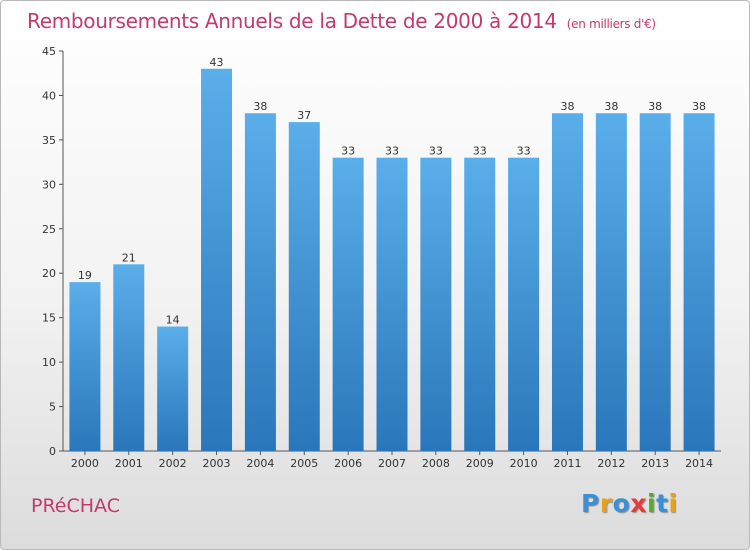 The width and height of the screenshot is (750, 550). What do you see at coordinates (304, 115) in the screenshot?
I see `data-label: 37` at bounding box center [304, 115].